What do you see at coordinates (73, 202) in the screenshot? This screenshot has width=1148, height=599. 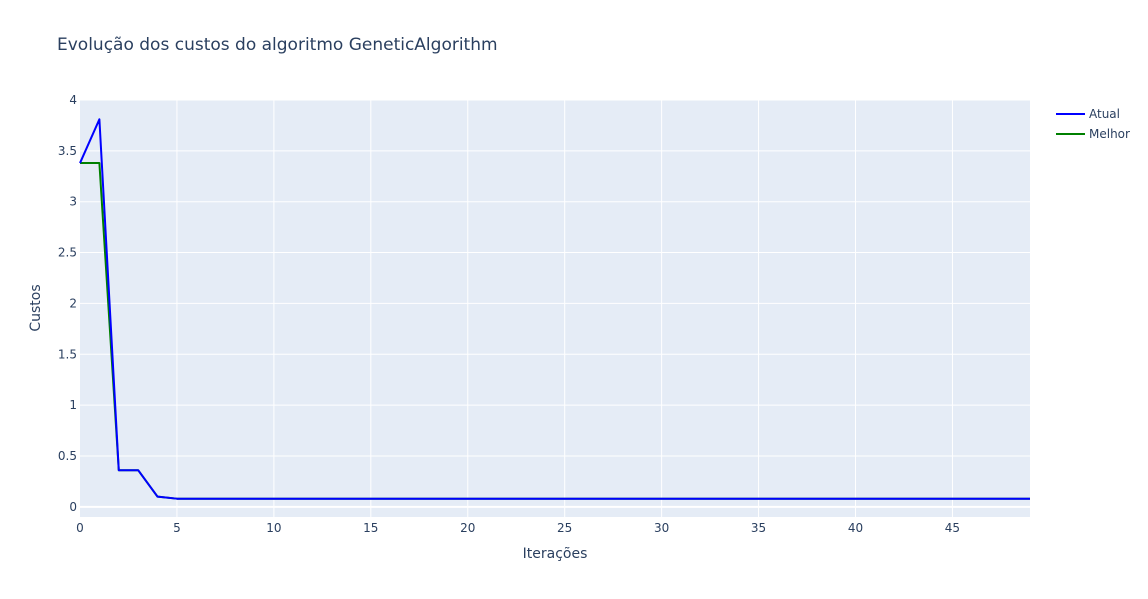 I see `y-tick-label: 3` at bounding box center [73, 202].